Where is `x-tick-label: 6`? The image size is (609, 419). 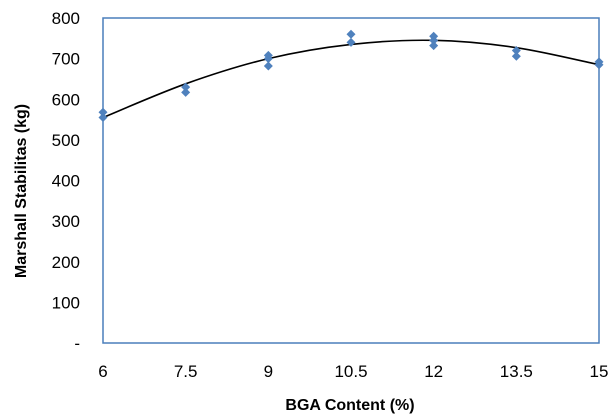
x-tick-label: 6 is located at coordinates (102, 371).